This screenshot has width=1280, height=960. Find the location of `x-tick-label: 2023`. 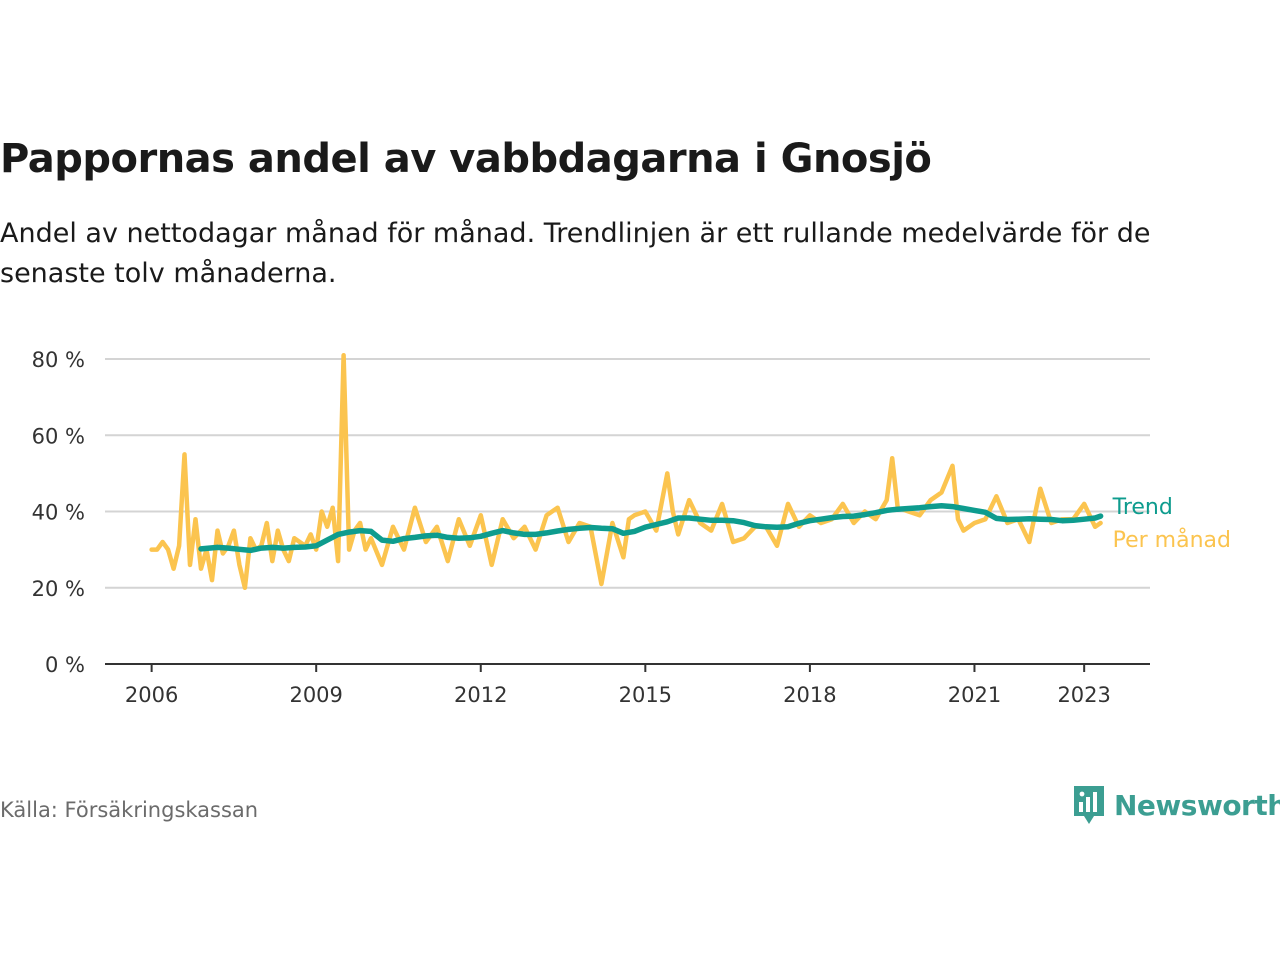

x-tick-label: 2023 is located at coordinates (1083, 695).